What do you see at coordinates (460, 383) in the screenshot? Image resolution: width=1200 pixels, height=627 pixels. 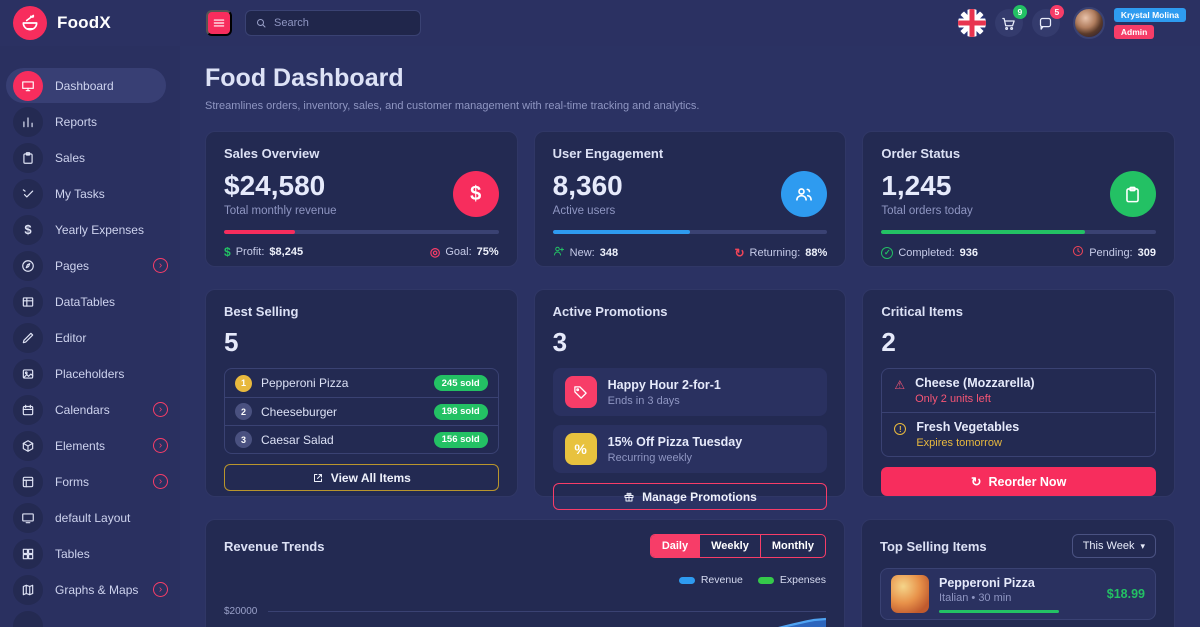 I see `sold-badge: 245 sold` at bounding box center [460, 383].